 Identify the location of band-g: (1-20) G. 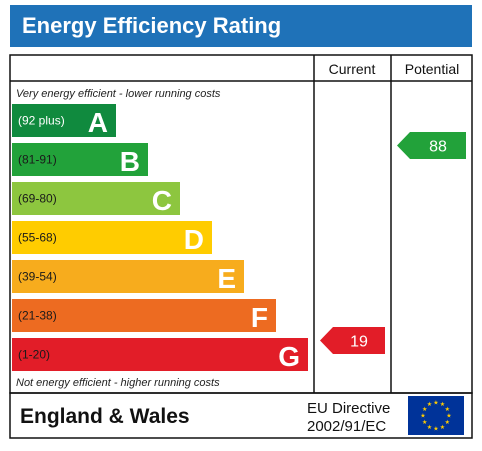
(160, 355).